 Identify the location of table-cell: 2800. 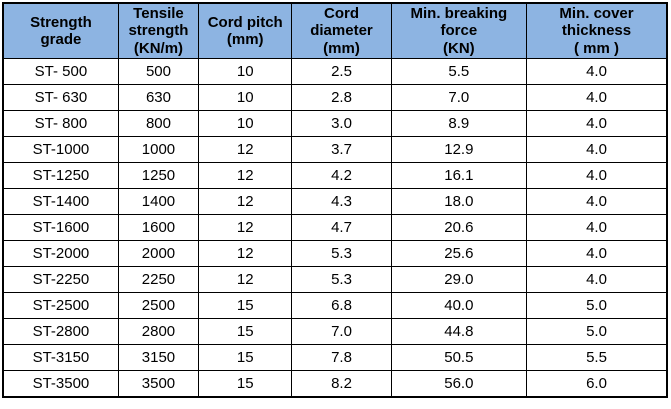
(158, 331).